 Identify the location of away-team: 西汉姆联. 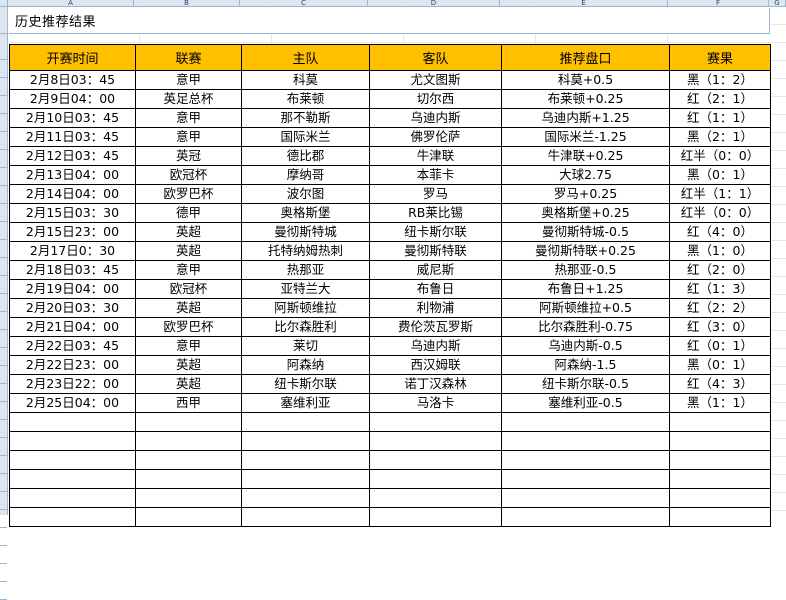
(435, 365).